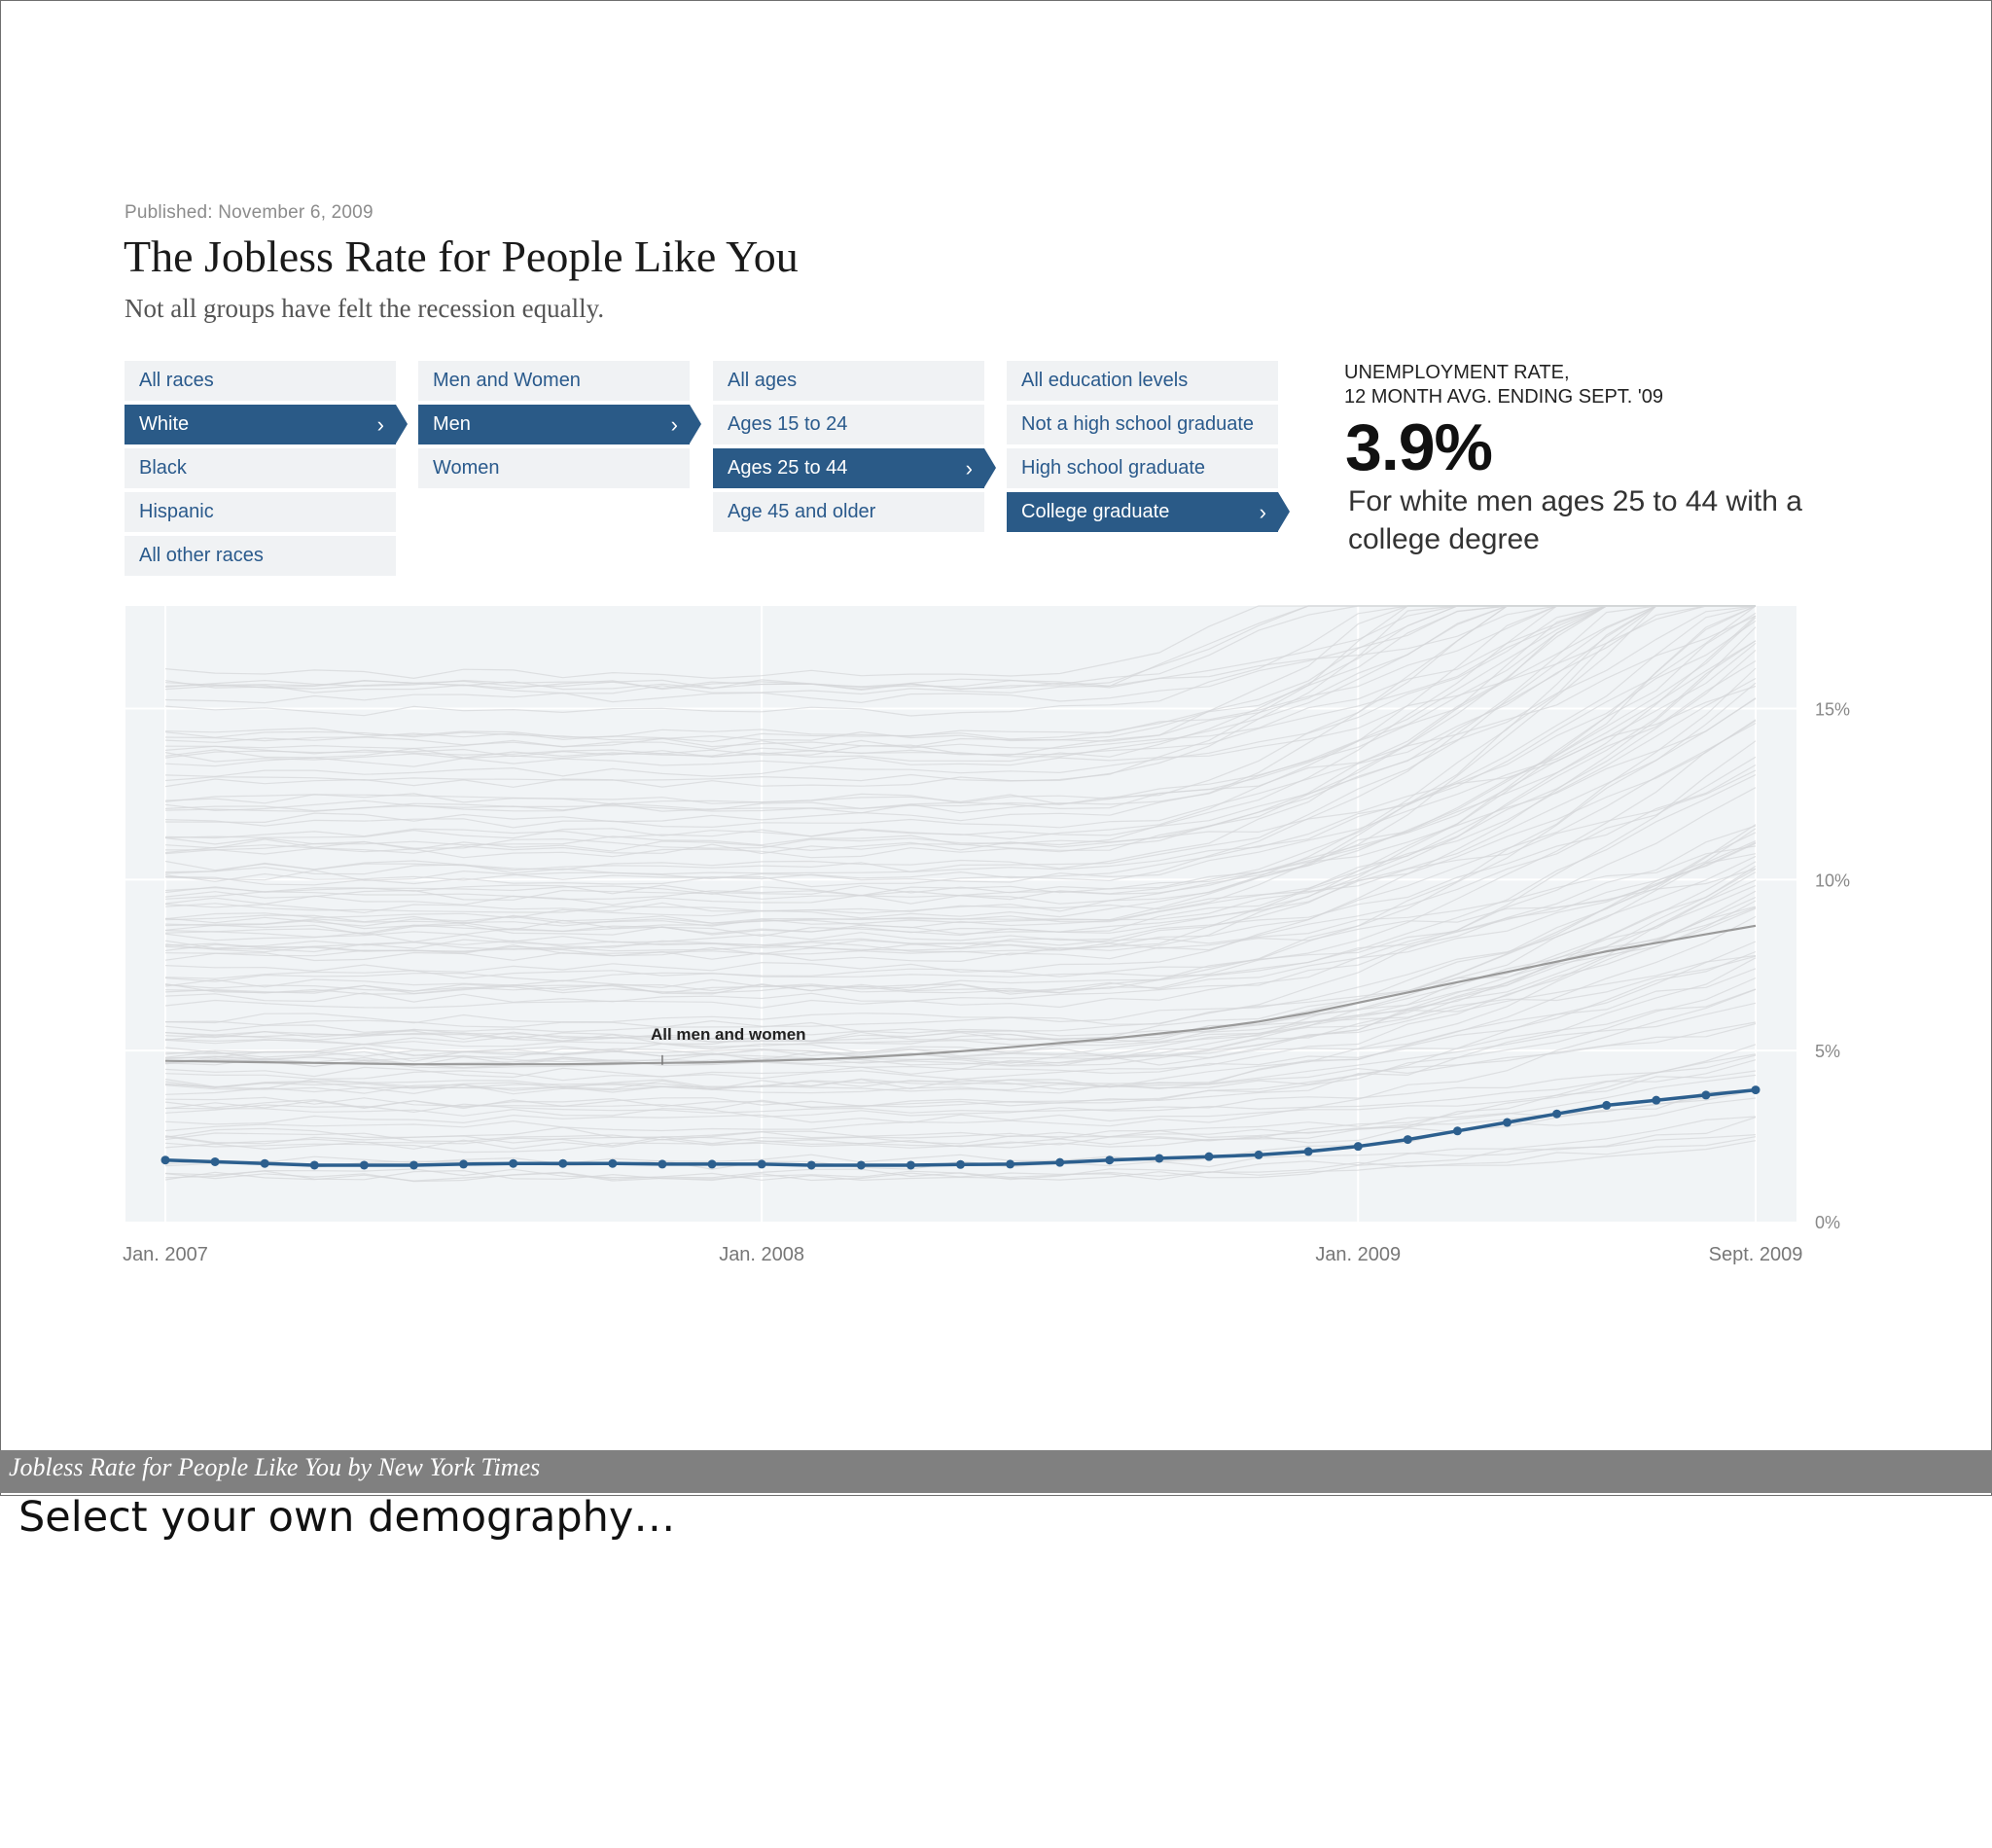  I want to click on option-race-4: All other races, so click(260, 556).